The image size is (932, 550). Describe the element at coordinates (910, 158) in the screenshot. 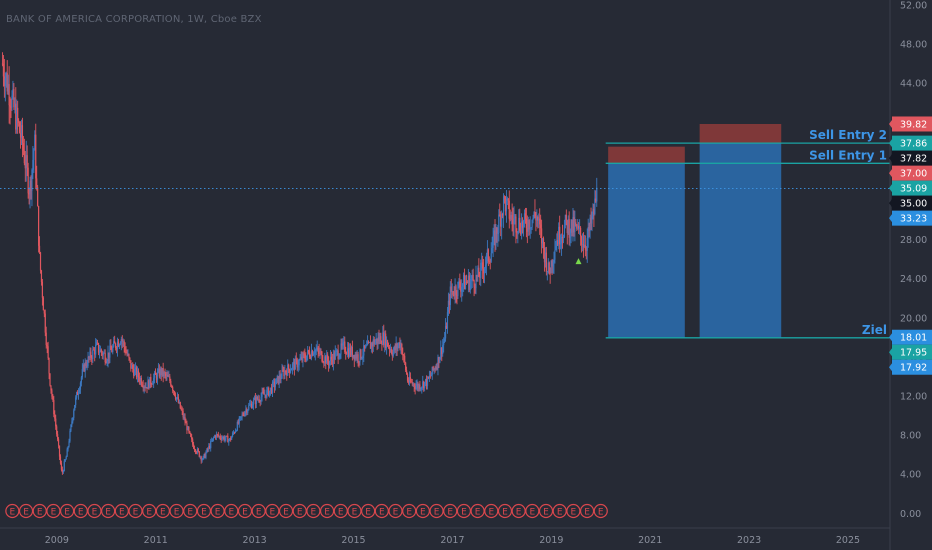

I see `price-label-37-82: 37.82` at that location.